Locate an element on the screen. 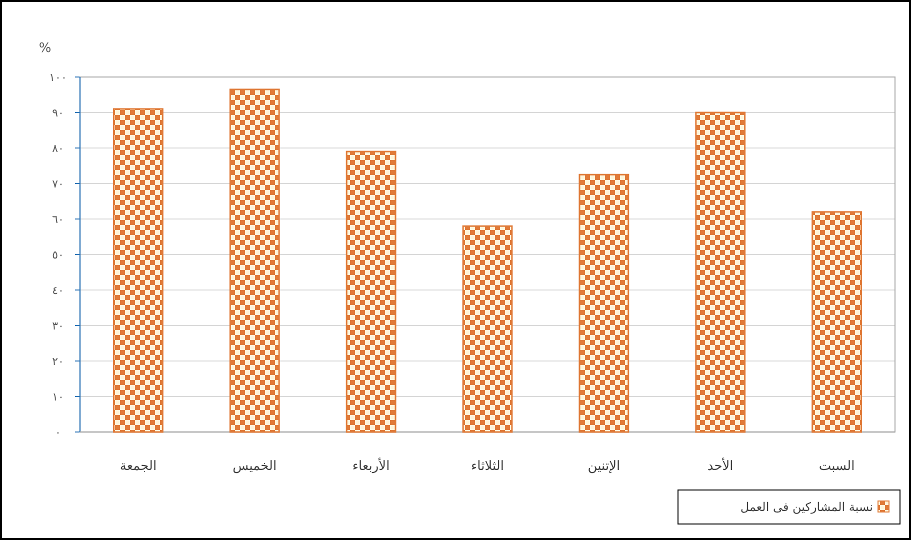  y-tick-label: ١٠٠ is located at coordinates (58, 77).